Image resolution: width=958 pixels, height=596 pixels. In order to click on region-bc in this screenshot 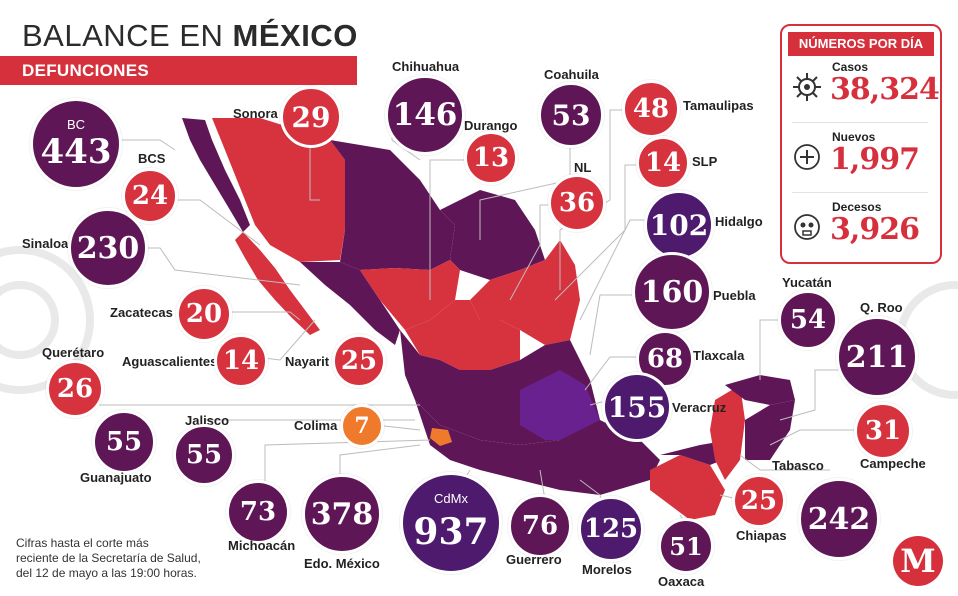, I will do `click(216, 175)`.